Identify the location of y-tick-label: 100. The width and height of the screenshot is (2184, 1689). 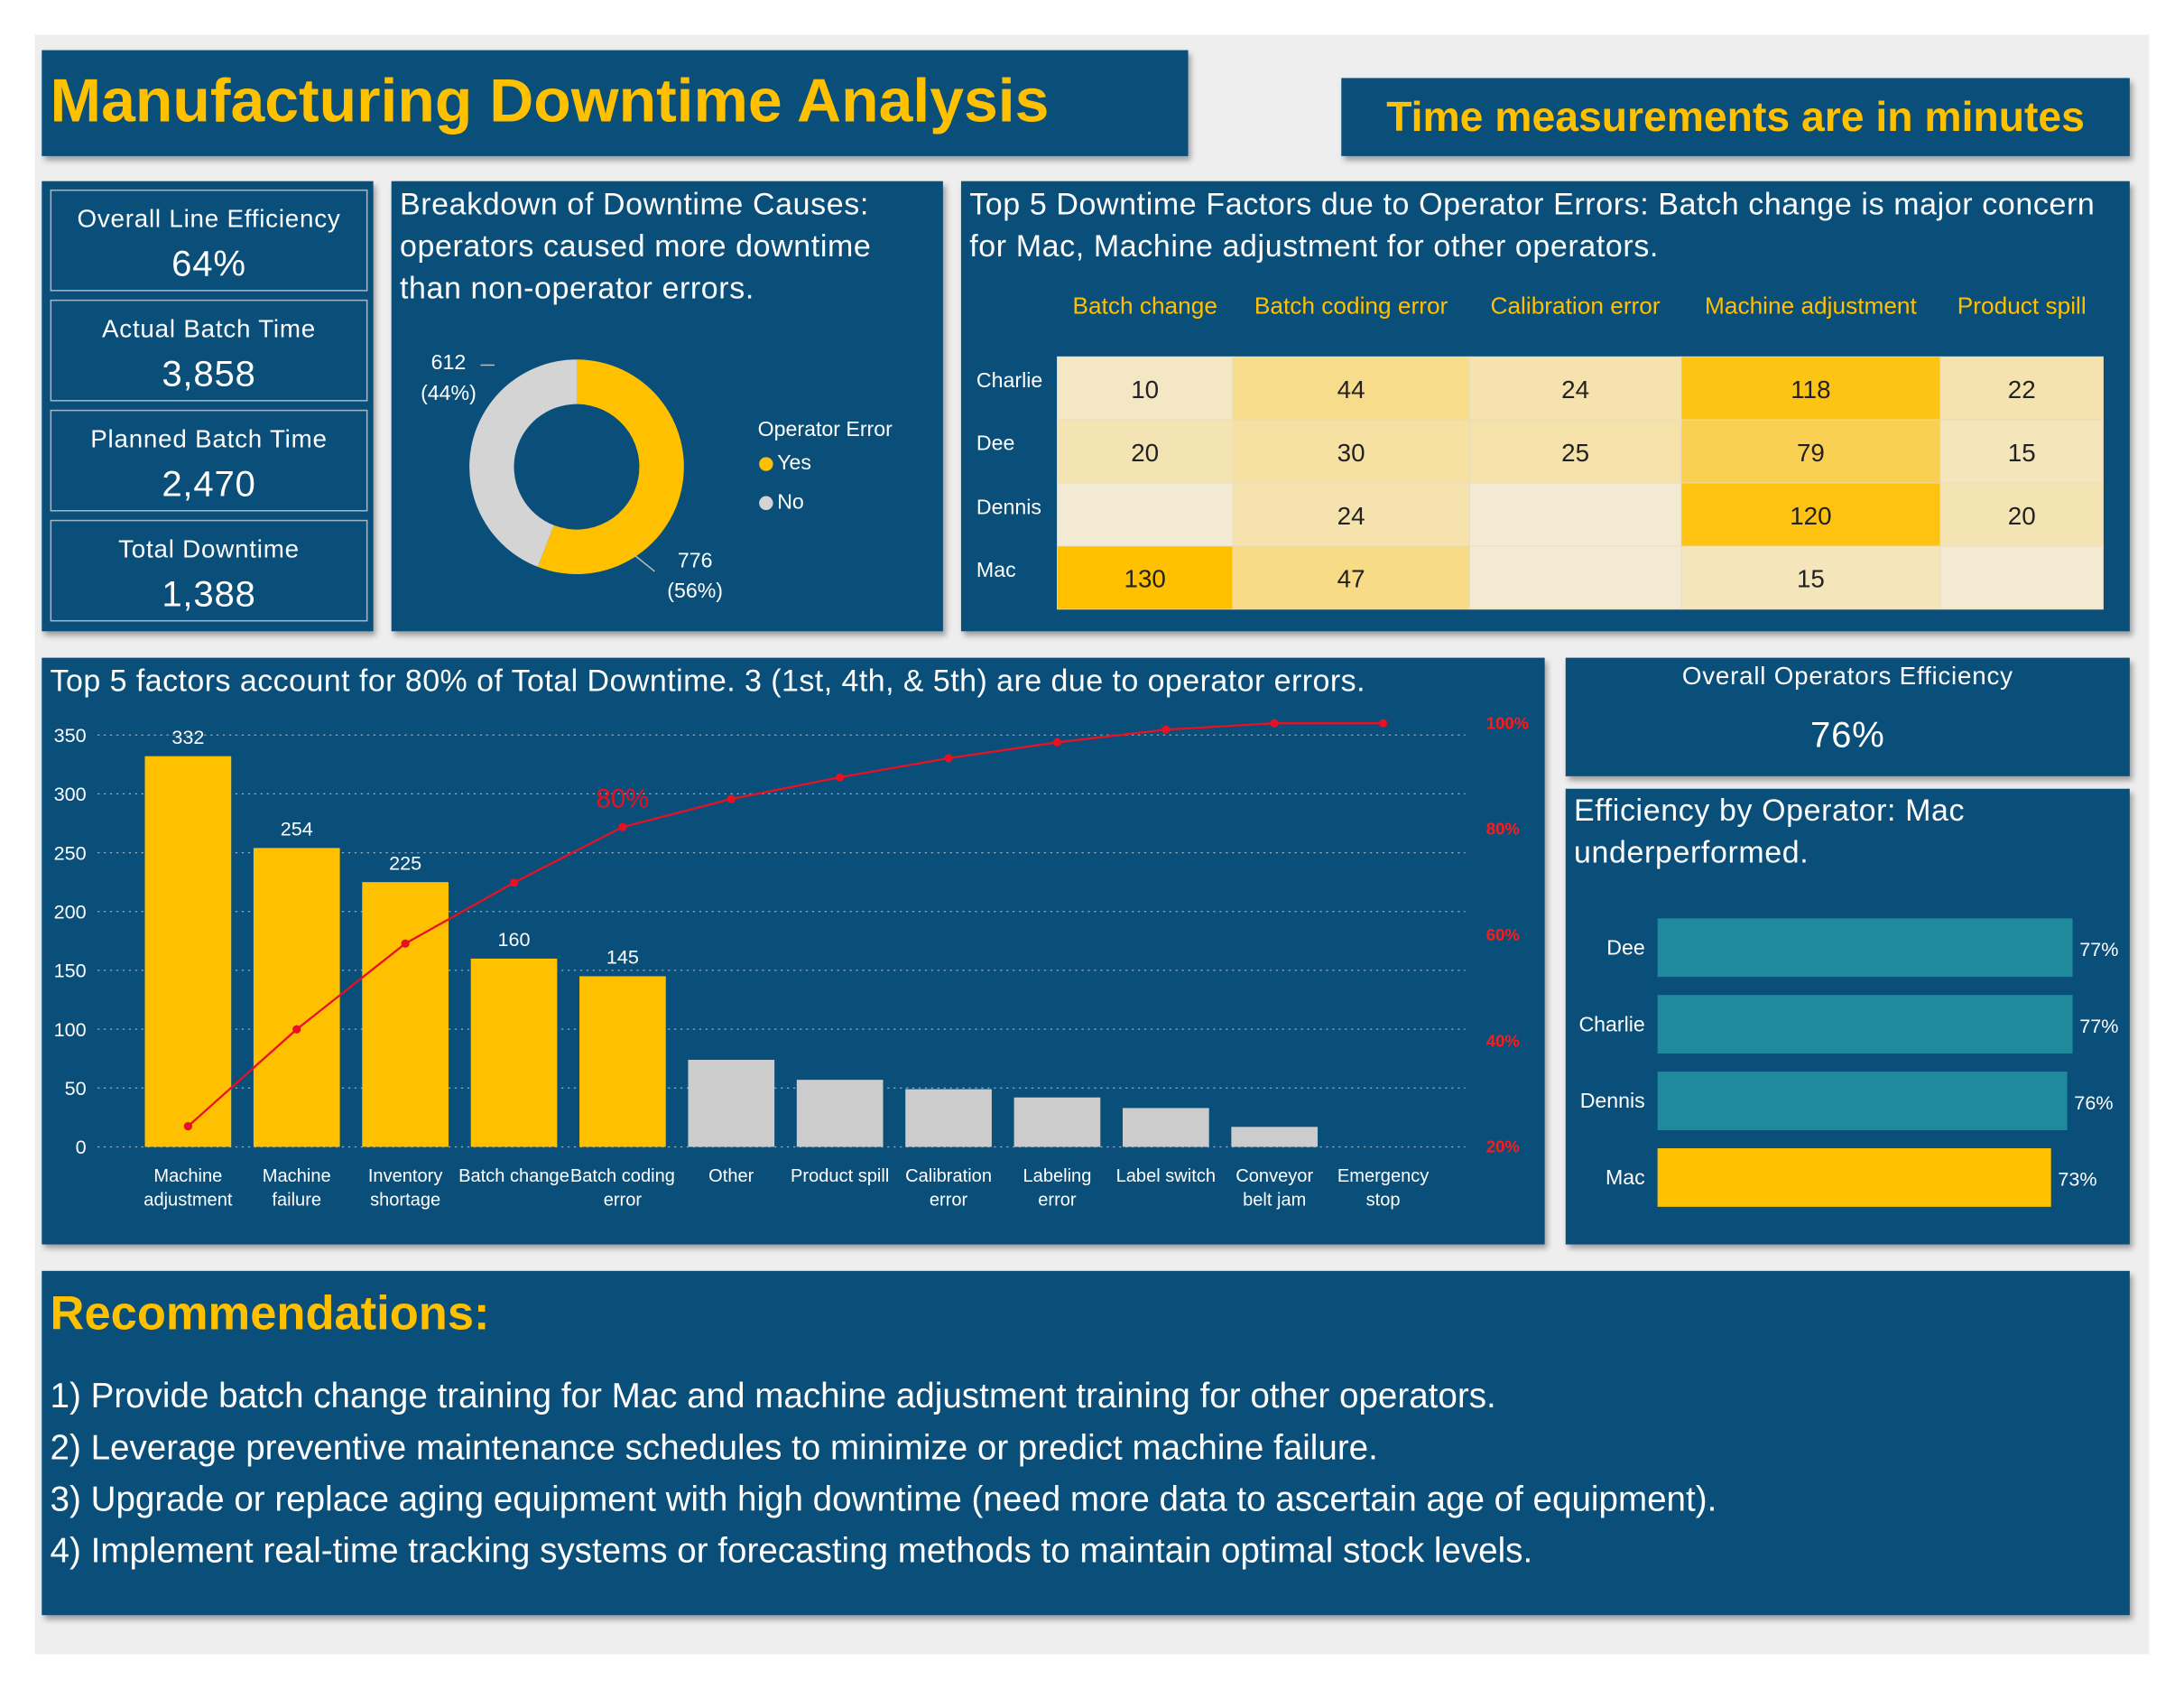
(70, 1029).